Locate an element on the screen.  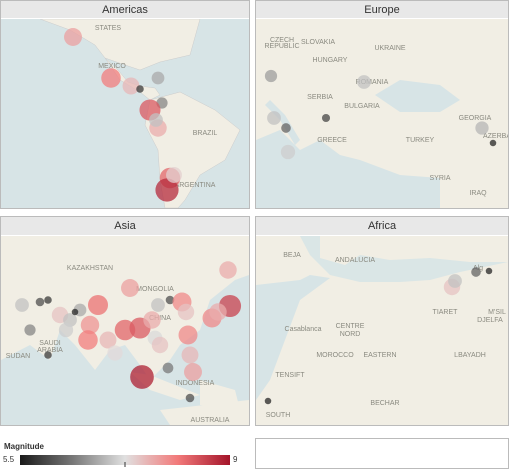
map-label: ARABIA is located at coordinates (50, 350).